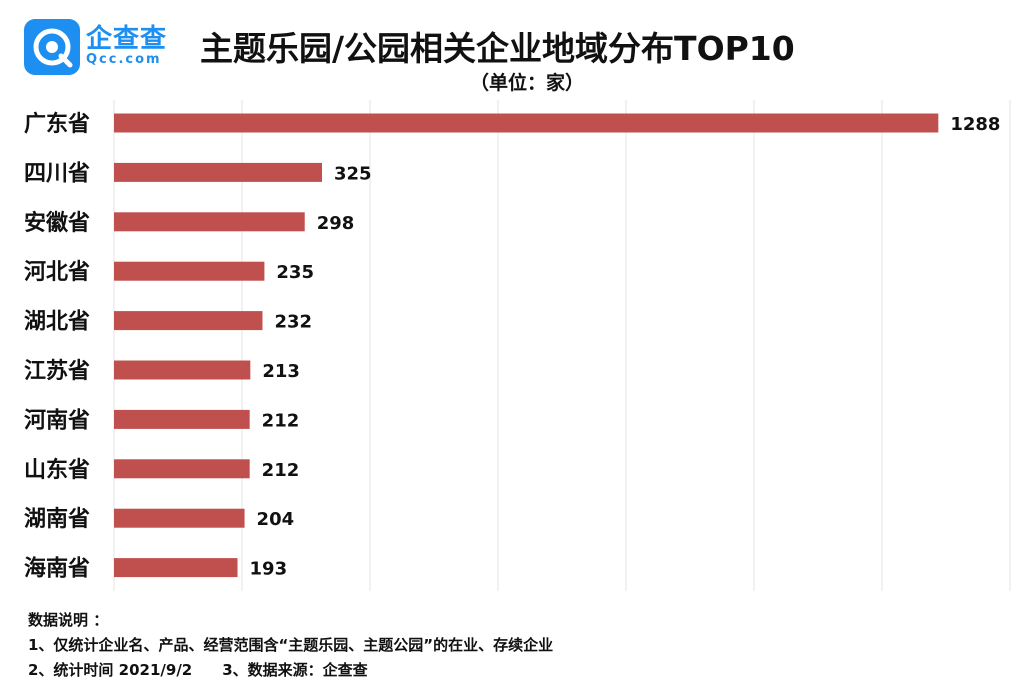 Image resolution: width=1023 pixels, height=691 pixels. I want to click on brand-domain: Qcc.com, so click(124, 59).